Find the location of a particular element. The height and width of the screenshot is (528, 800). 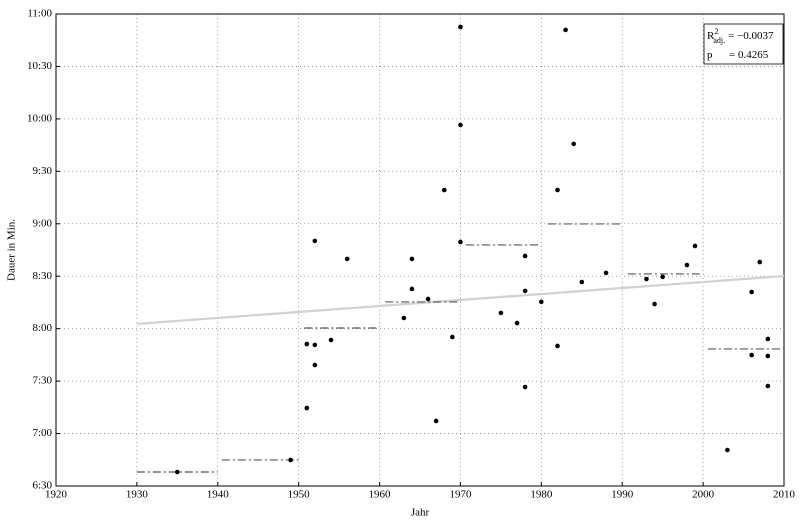

stats-box: R2 adj. = −0.0037 p = 0.4265 is located at coordinates (743, 44).